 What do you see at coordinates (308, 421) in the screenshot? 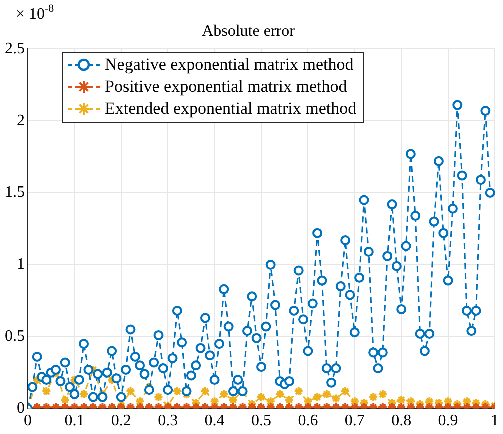
I see `x-tick-label: 0.6` at bounding box center [308, 421].